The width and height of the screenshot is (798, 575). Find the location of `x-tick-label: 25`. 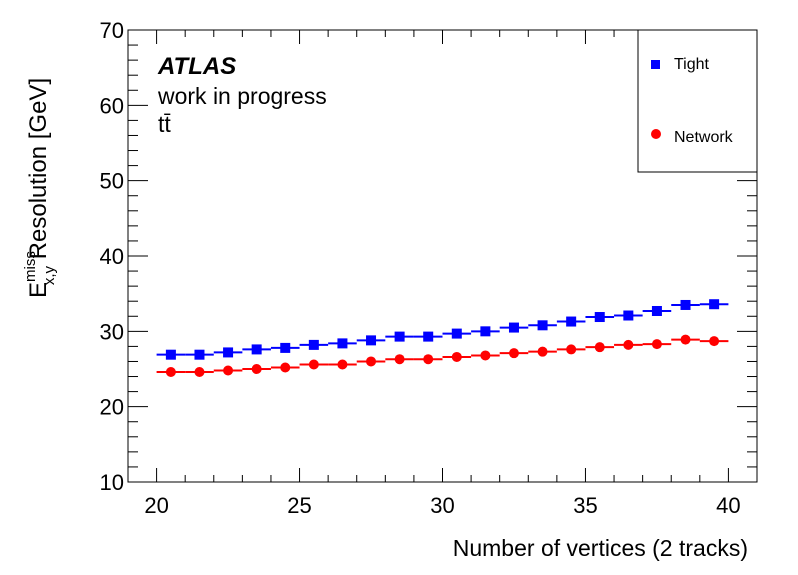

x-tick-label: 25 is located at coordinates (299, 505).